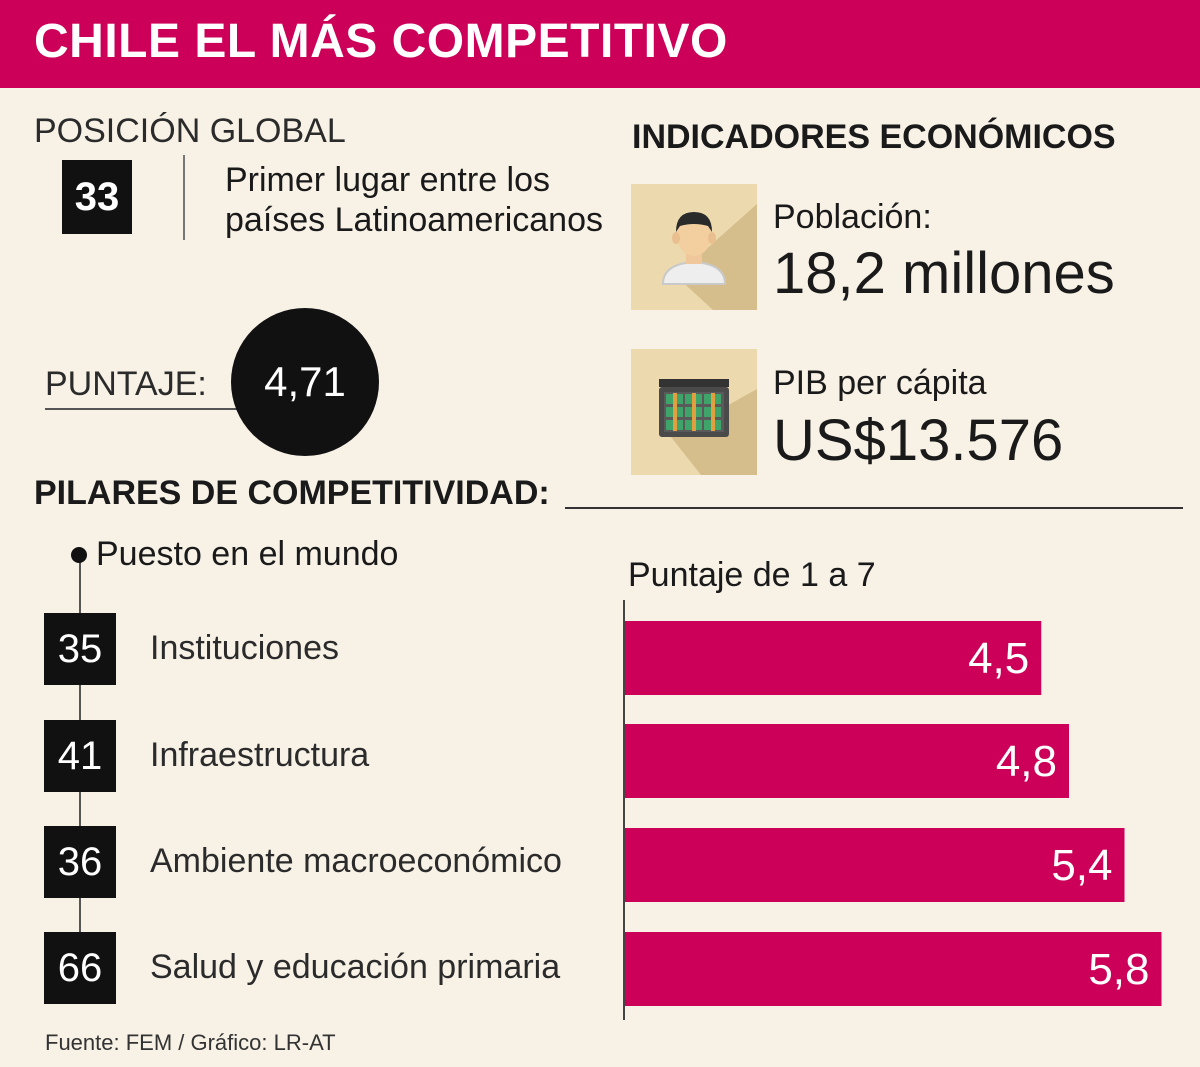 Image resolution: width=1200 pixels, height=1067 pixels. I want to click on pillar-name-salud: Salud y educación primaria, so click(355, 967).